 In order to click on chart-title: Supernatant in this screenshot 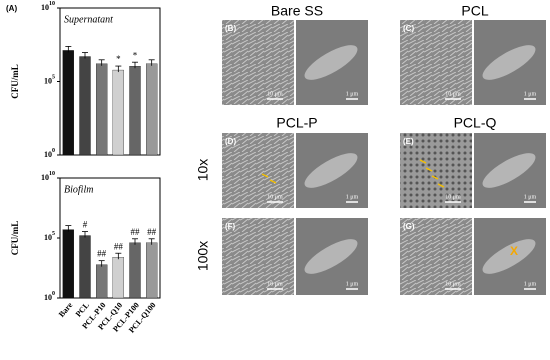, I will do `click(88, 19)`.